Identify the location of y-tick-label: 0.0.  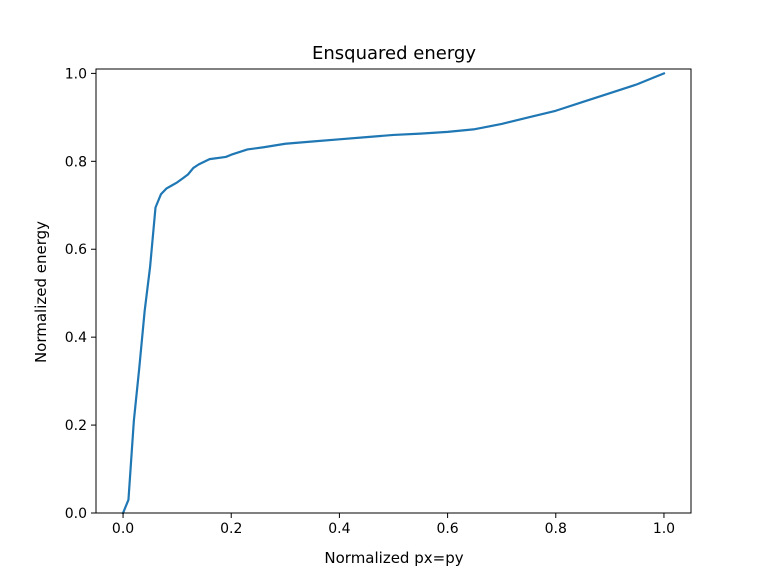
(76, 514).